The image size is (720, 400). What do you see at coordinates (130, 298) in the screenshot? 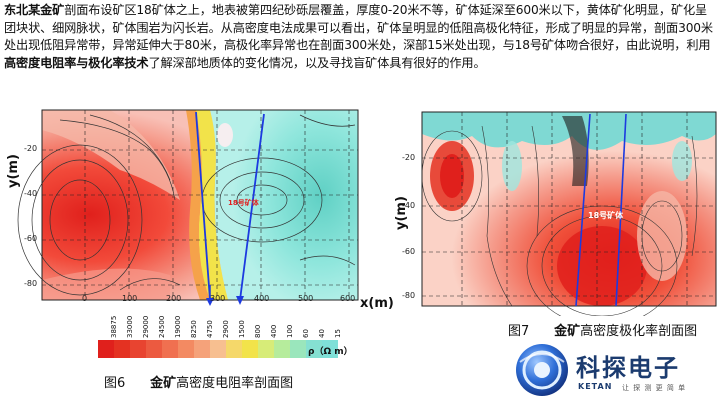
I see `fig6-xtick: 100` at bounding box center [130, 298].